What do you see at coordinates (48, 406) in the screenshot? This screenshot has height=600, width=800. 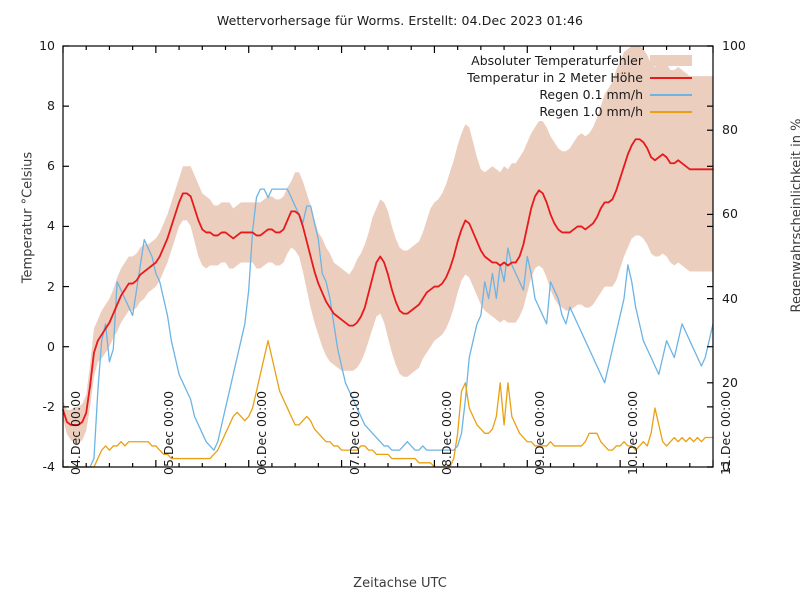 I see `y-axis-left-tick-label: -2` at bounding box center [48, 406].